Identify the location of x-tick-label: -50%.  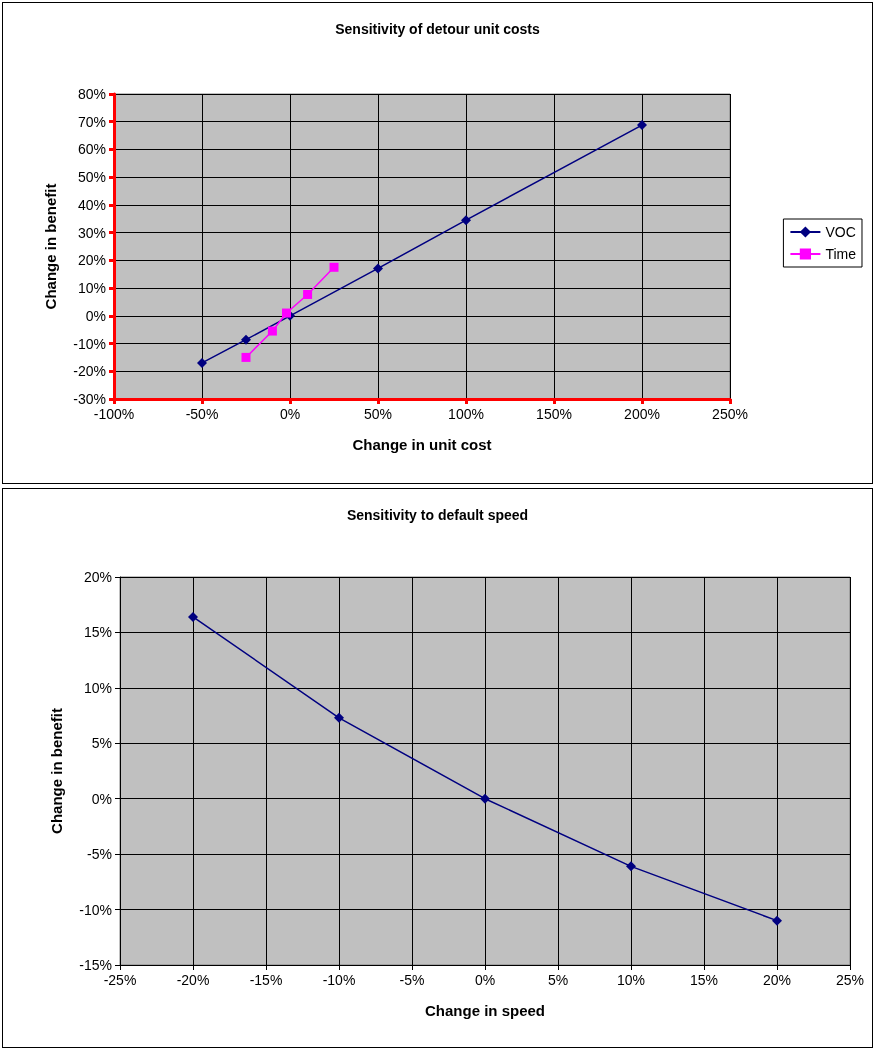
(202, 414).